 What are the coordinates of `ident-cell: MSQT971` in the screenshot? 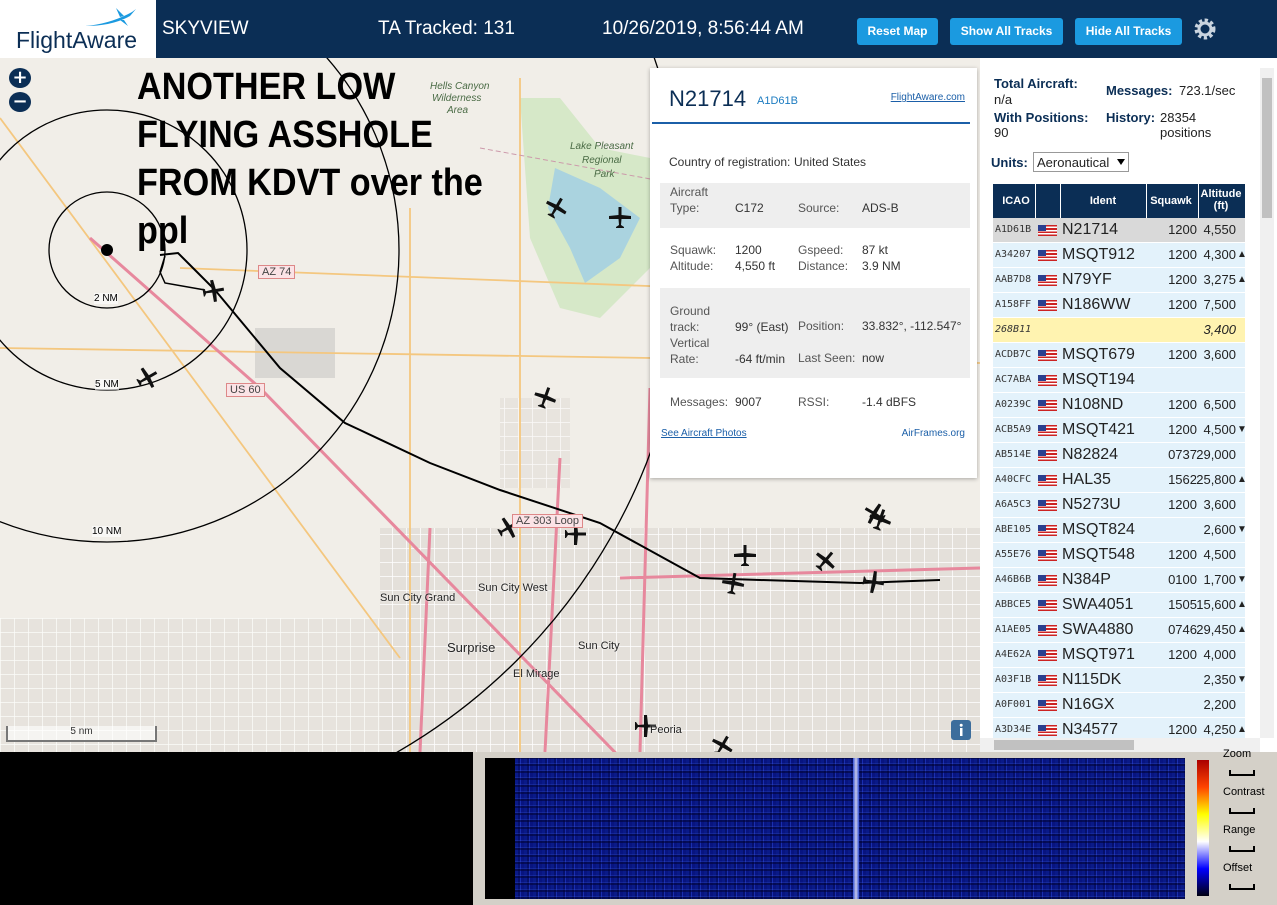 It's located at (1098, 654).